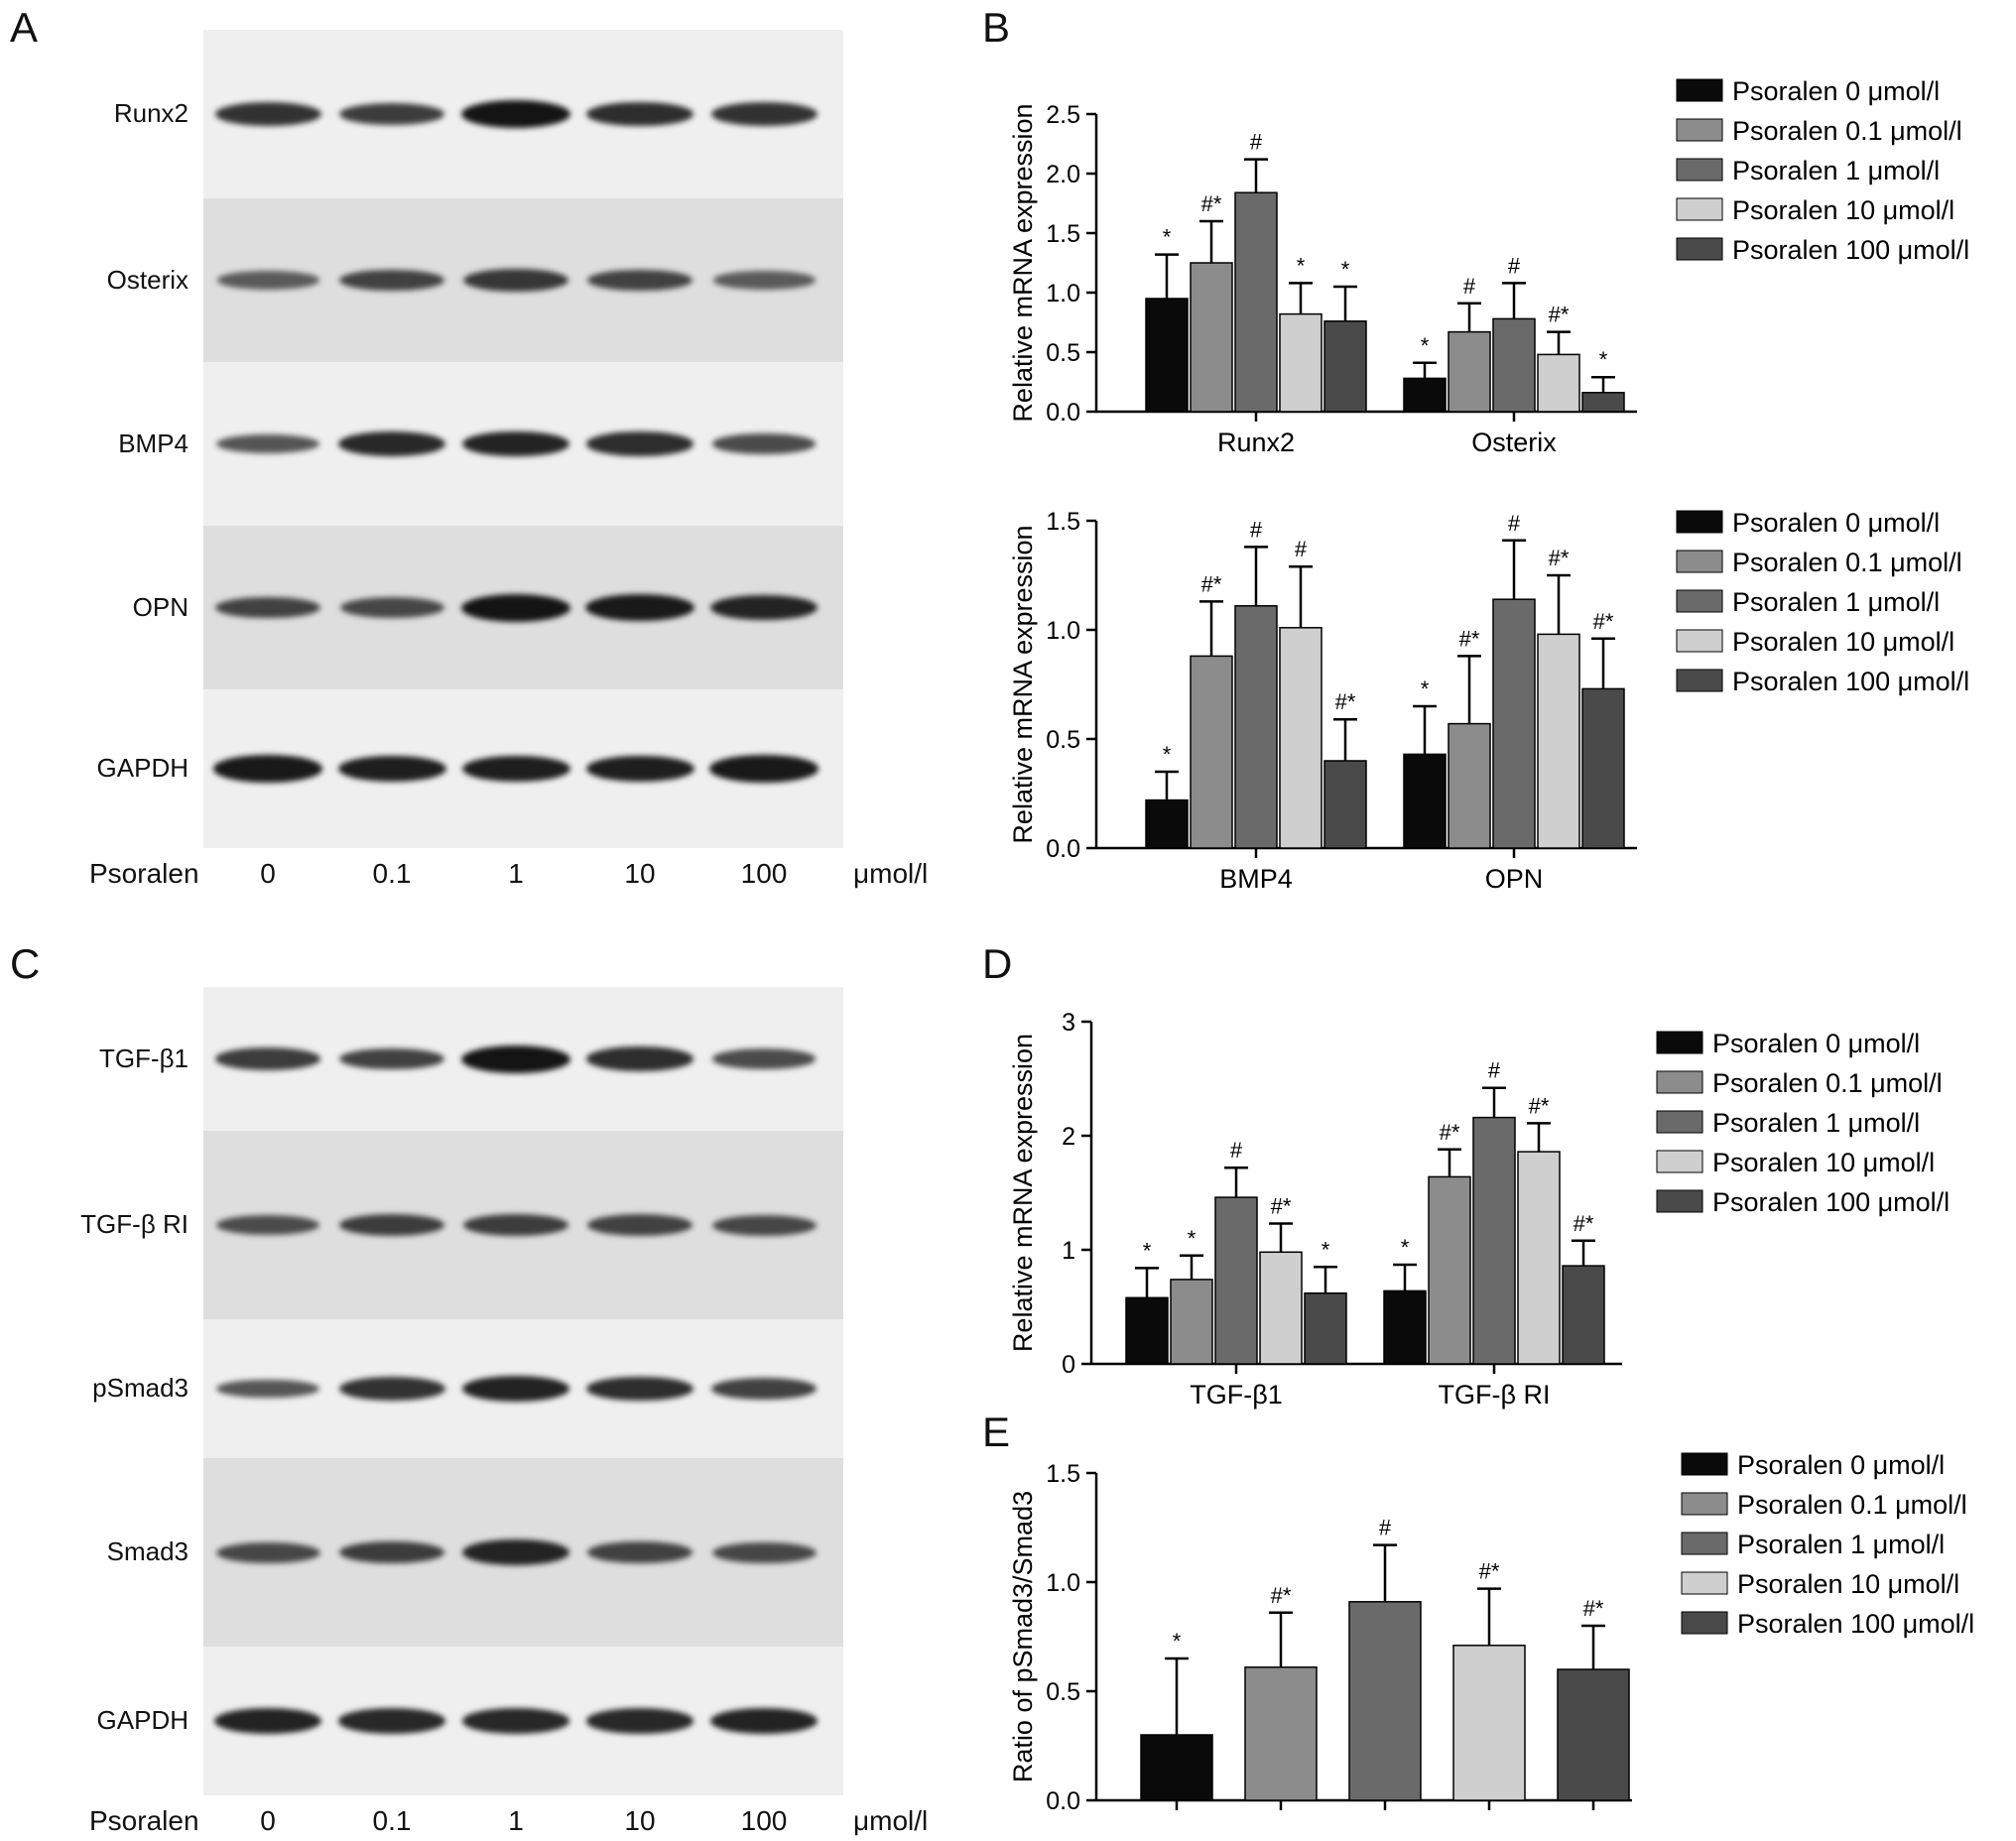 This screenshot has height=1841, width=2016. What do you see at coordinates (1514, 879) in the screenshot?
I see `x-category-label: OPN` at bounding box center [1514, 879].